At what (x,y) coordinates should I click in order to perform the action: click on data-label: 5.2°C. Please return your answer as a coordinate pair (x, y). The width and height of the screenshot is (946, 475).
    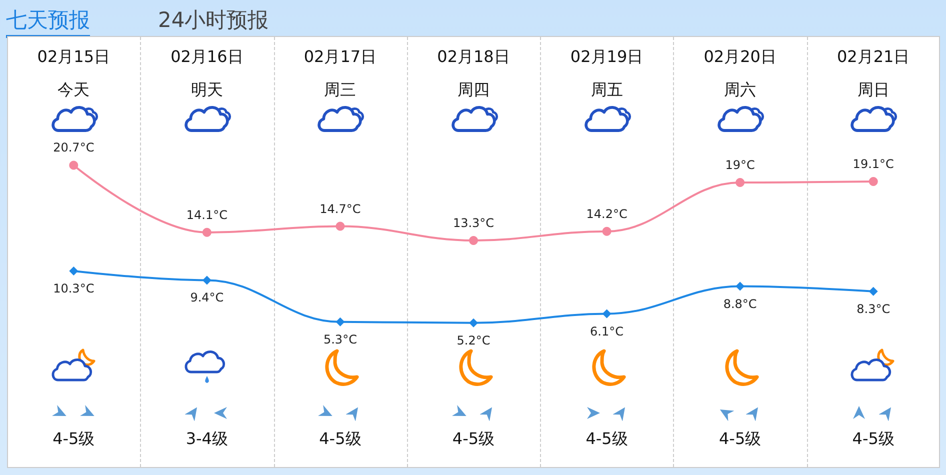
    Looking at the image, I should click on (473, 340).